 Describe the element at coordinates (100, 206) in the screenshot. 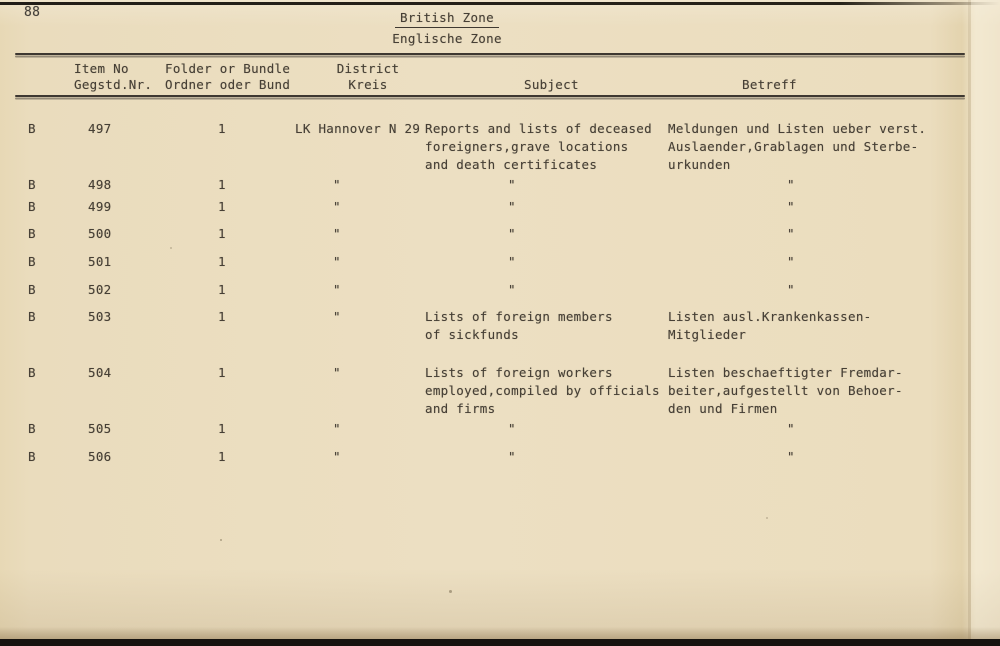

I see `cell-item: 499` at that location.